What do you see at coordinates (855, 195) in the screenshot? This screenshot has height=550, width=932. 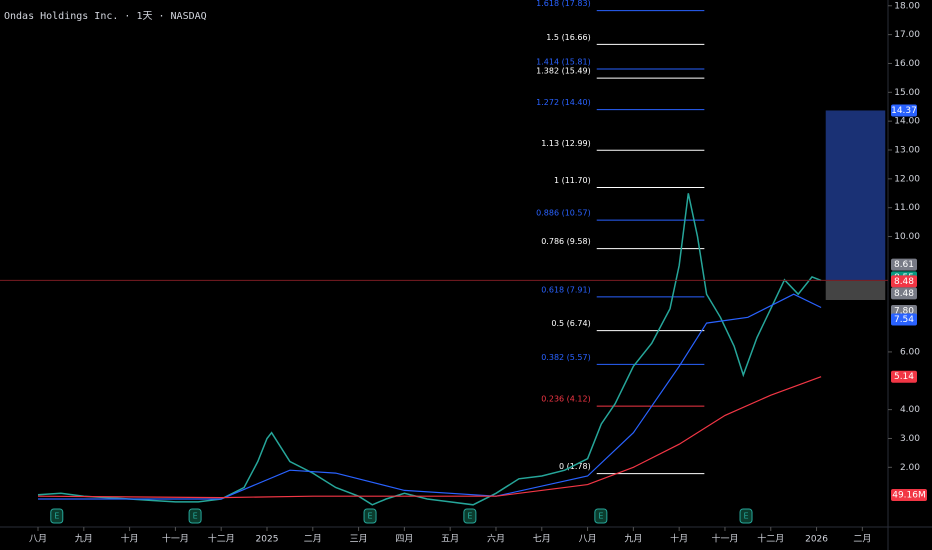 I see `target-zone` at bounding box center [855, 195].